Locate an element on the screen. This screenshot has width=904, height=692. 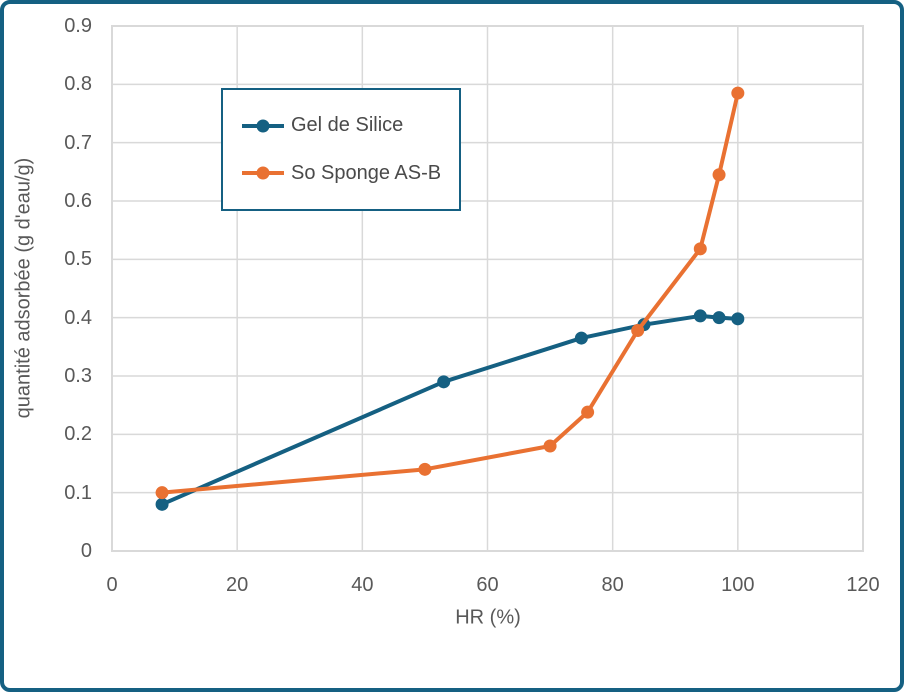
y-tick-label: 0.2 is located at coordinates (78, 434).